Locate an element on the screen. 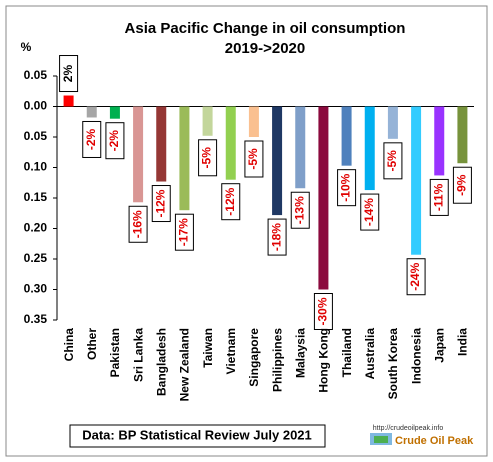 This screenshot has width=493, height=462. logo: http://crudeoilpeak.info Crude Oil Peak is located at coordinates (422, 436).